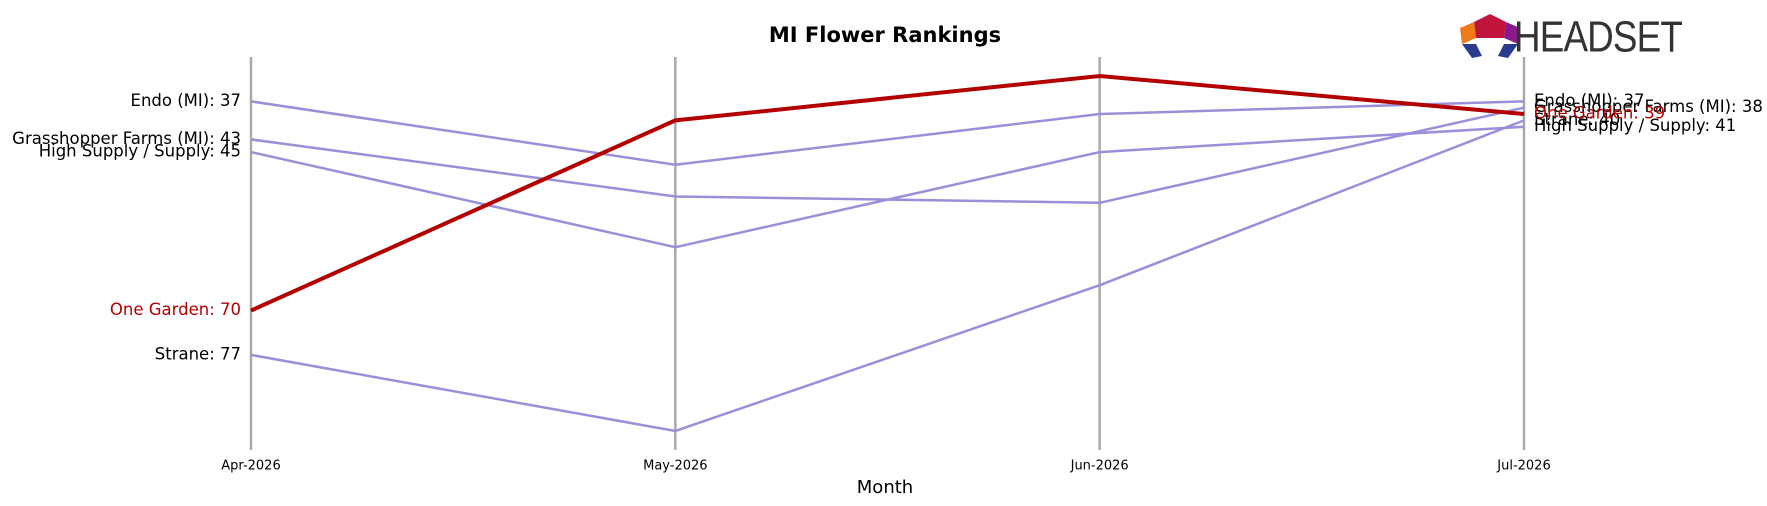  I want to click on value-label: High Supply / Supply: 45, so click(140, 151).